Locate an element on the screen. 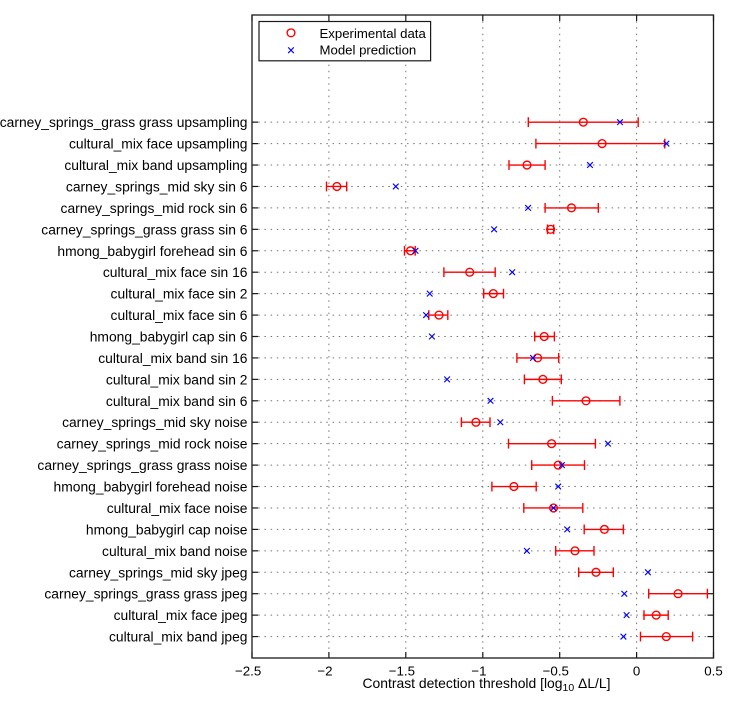  svg-text: carney_springs_mid sky noise is located at coordinates (155, 422).